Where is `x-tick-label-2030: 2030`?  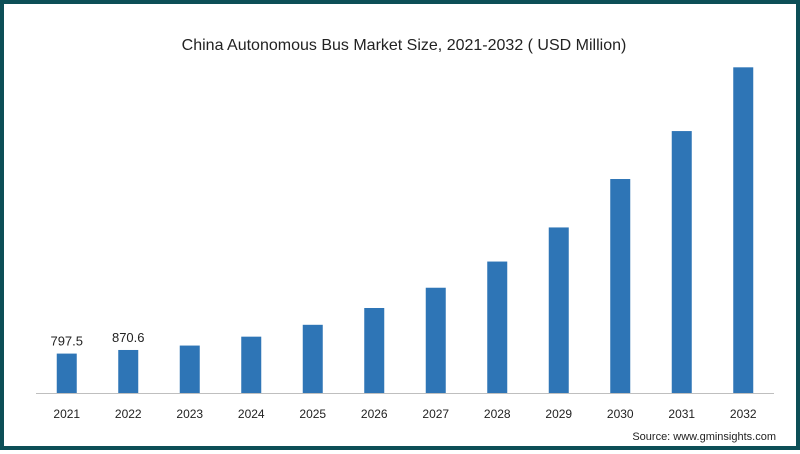 x-tick-label-2030: 2030 is located at coordinates (620, 414).